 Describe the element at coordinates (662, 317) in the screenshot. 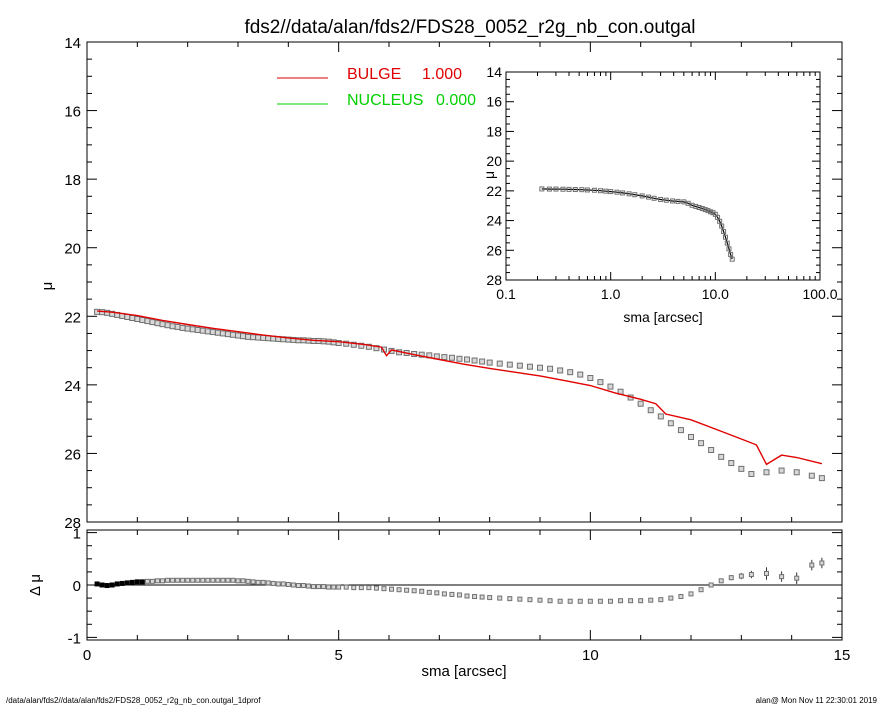

I see `inset-x-axis-label: sma [arcsec]` at that location.